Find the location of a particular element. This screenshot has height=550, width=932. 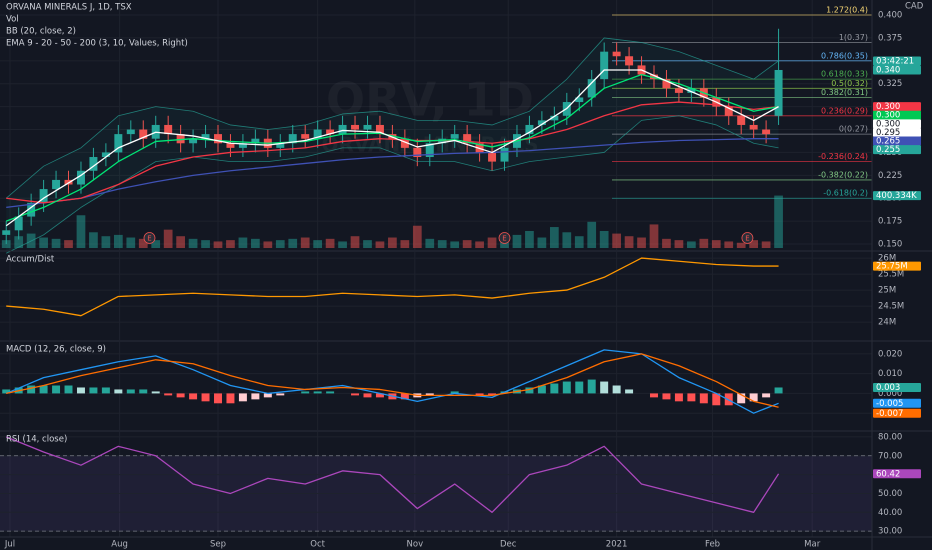

timer-label: 03:42:21 is located at coordinates (895, 61).